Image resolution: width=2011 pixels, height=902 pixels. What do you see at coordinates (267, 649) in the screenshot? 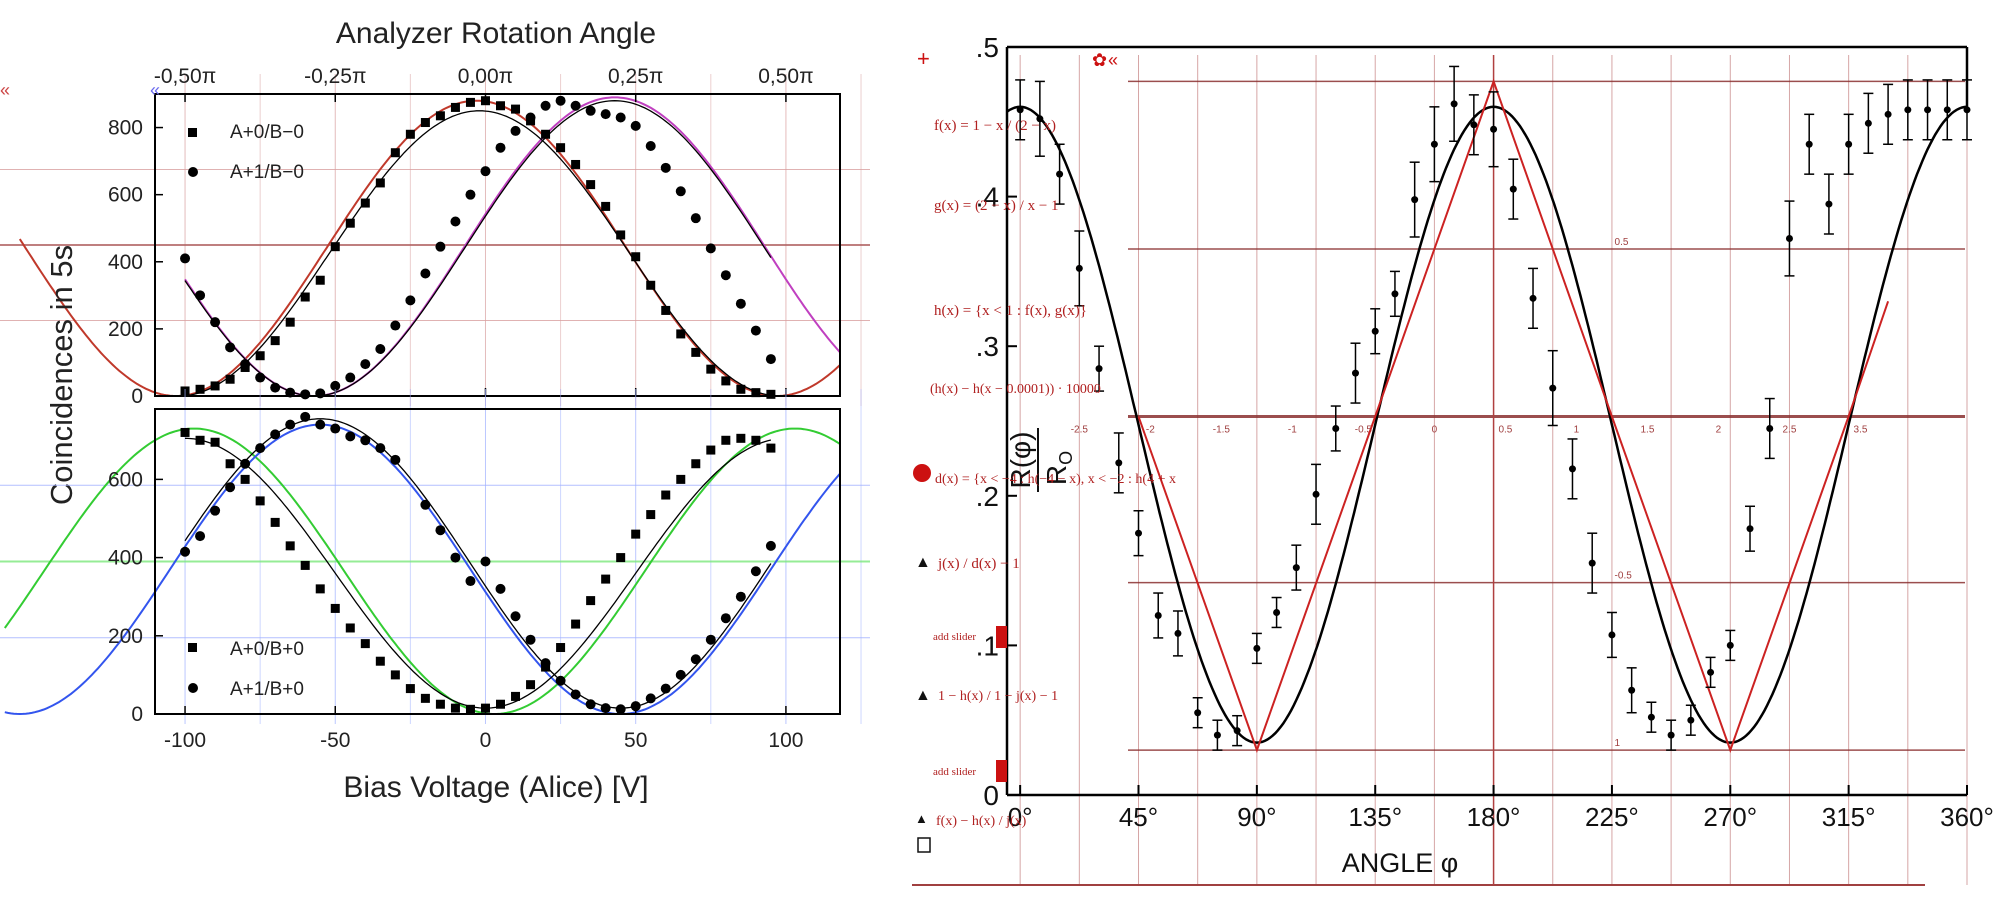
I see `legend-label: A+0/B+0` at bounding box center [267, 649].